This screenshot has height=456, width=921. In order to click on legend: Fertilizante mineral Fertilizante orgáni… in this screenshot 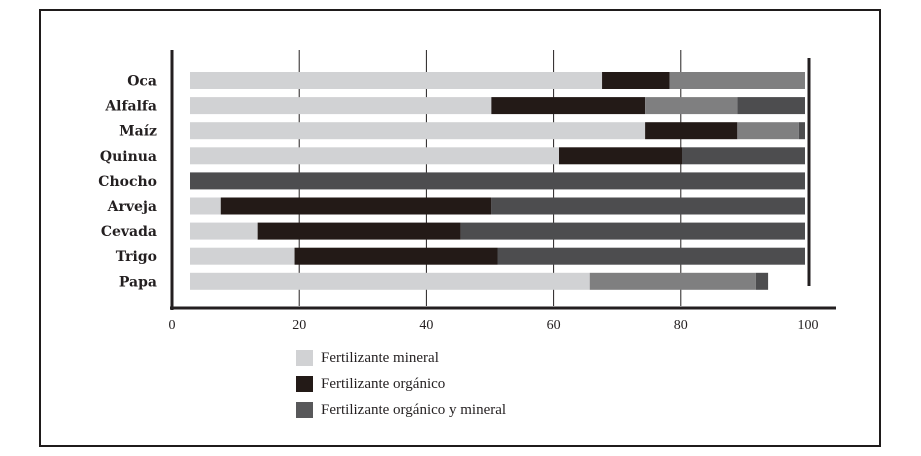, I will do `click(401, 384)`.